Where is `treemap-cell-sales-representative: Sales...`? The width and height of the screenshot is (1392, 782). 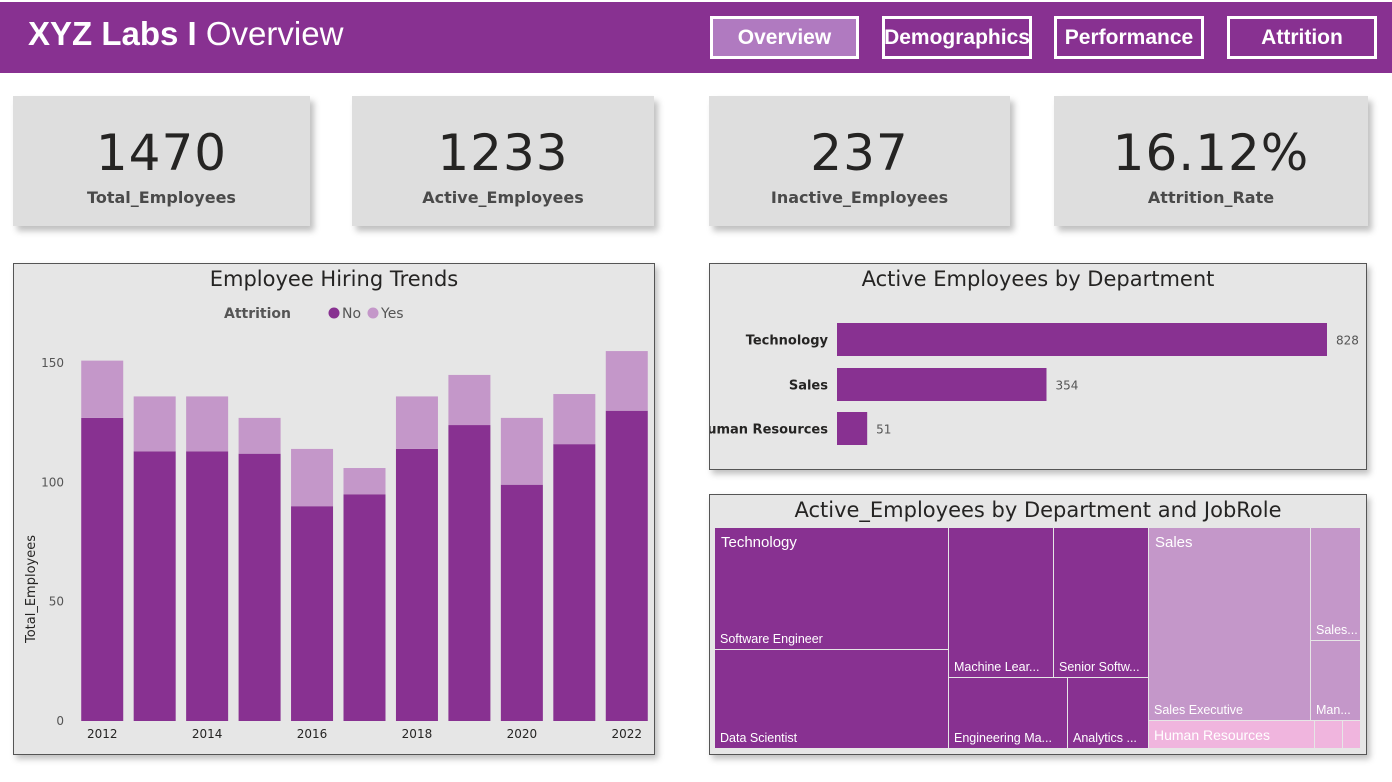
treemap-cell-sales-representative: Sales... is located at coordinates (1336, 584).